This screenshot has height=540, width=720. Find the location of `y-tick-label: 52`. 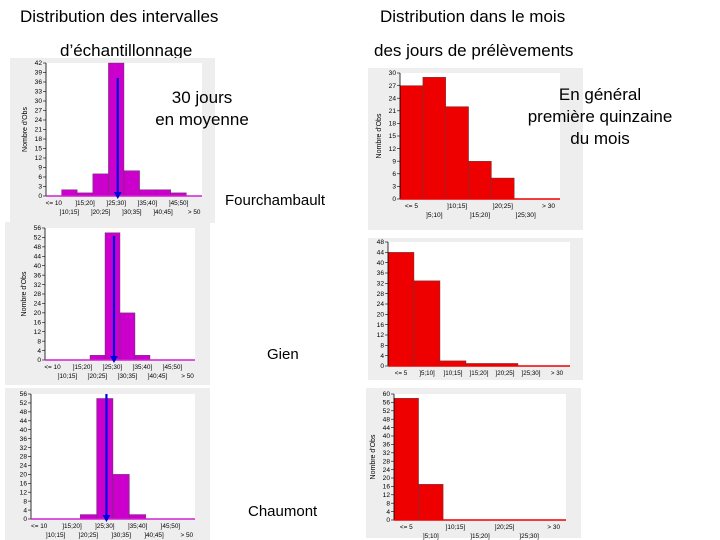

y-tick-label: 52 is located at coordinates (387, 411).